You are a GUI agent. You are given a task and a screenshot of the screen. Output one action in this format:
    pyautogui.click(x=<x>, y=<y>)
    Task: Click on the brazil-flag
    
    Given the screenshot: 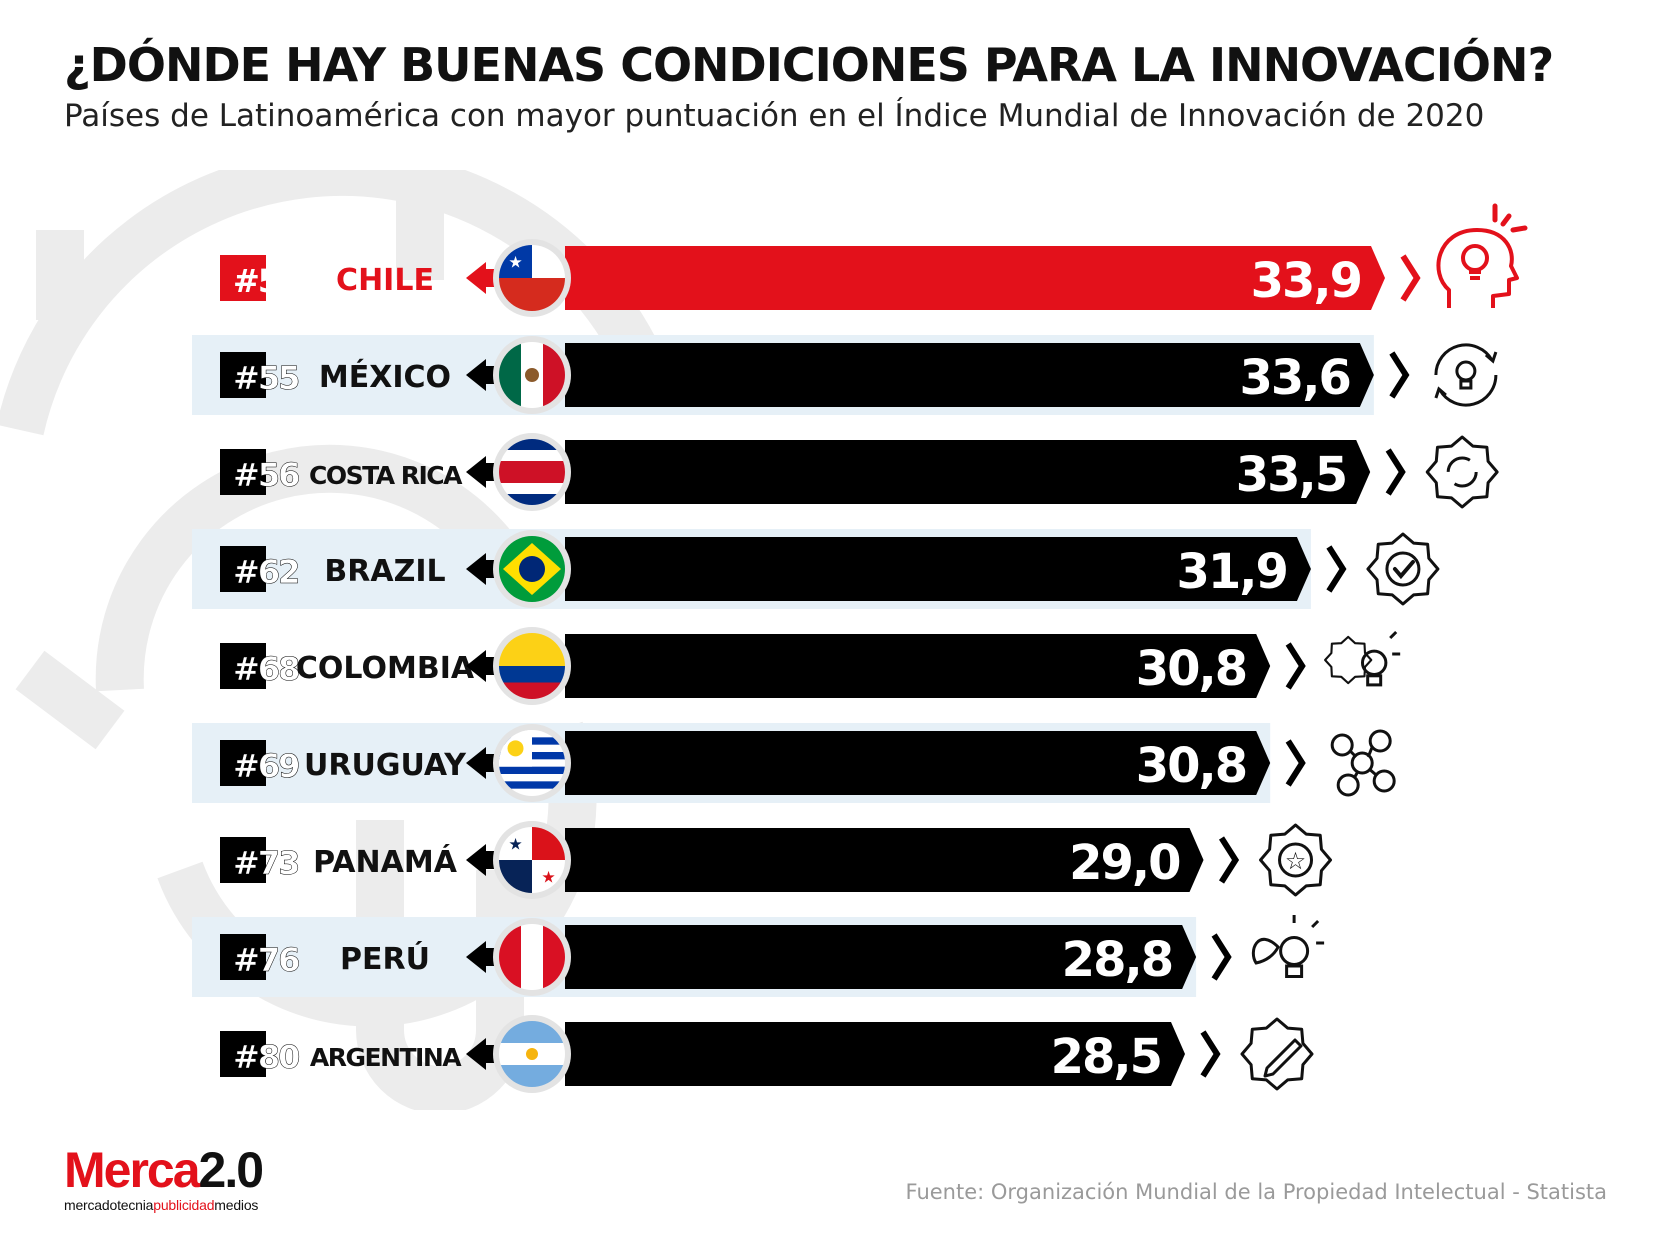 What is the action you would take?
    pyautogui.click(x=532, y=569)
    